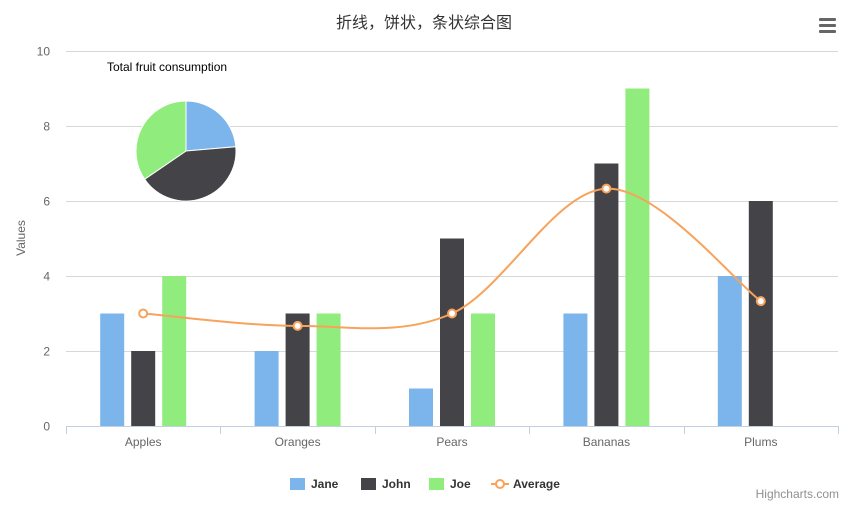 This screenshot has width=861, height=522. I want to click on average-point-oranges, so click(297, 325).